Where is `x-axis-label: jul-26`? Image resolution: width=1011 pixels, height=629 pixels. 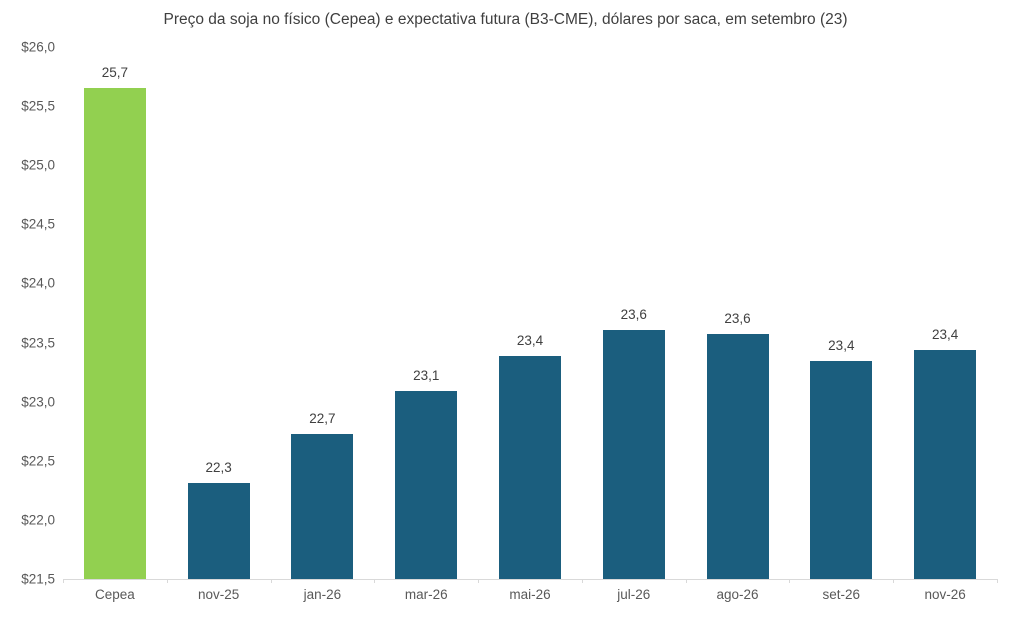 x-axis-label: jul-26 is located at coordinates (634, 594).